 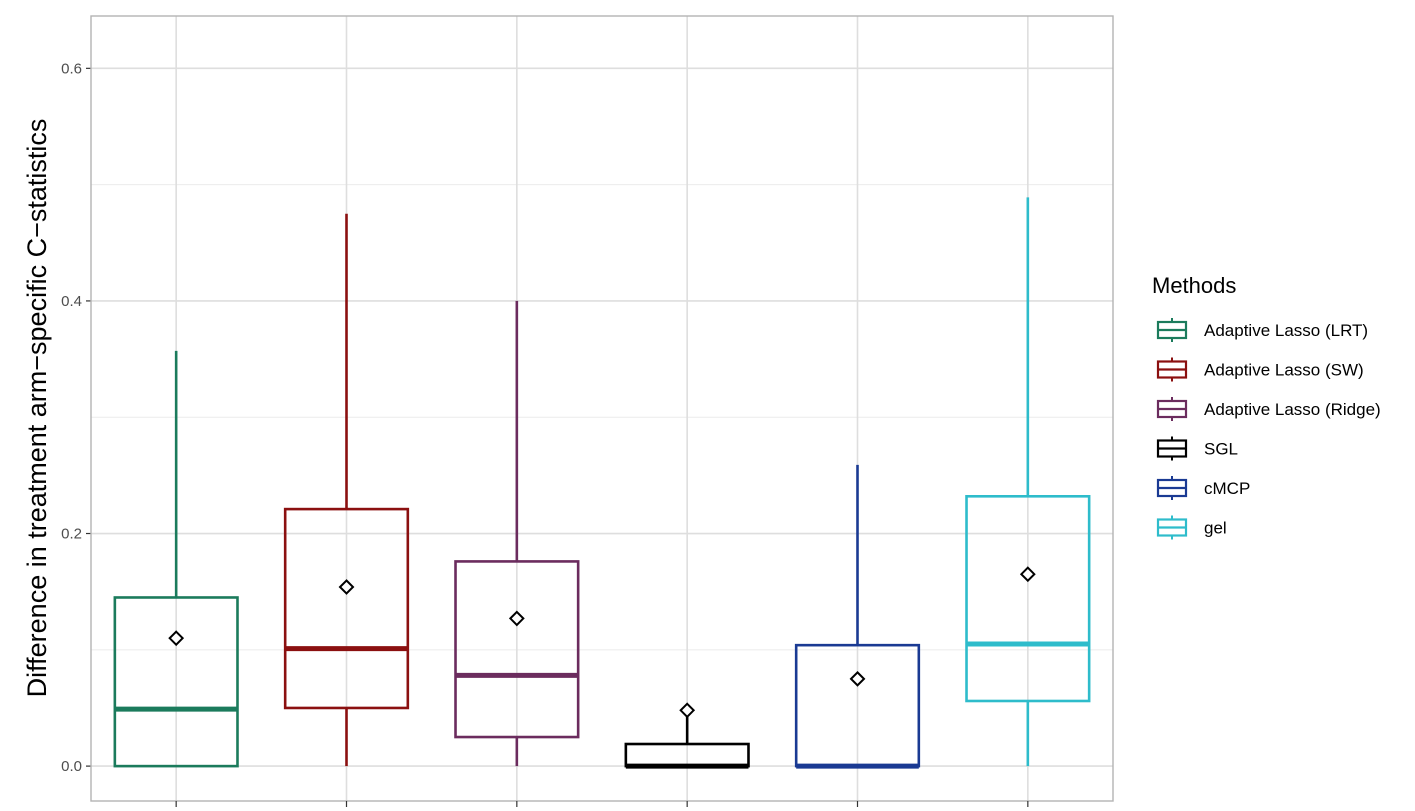 I want to click on legend-item: cMCP, so click(x=1203, y=488).